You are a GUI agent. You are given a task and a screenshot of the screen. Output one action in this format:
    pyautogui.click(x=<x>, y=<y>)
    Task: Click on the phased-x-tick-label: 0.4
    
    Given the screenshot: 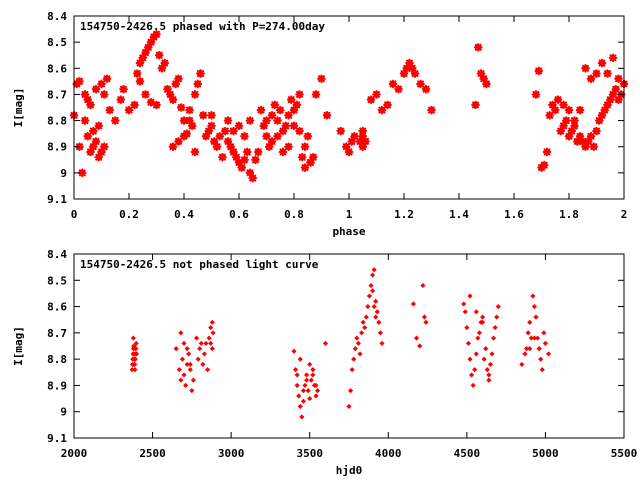 What is the action you would take?
    pyautogui.click(x=184, y=214)
    